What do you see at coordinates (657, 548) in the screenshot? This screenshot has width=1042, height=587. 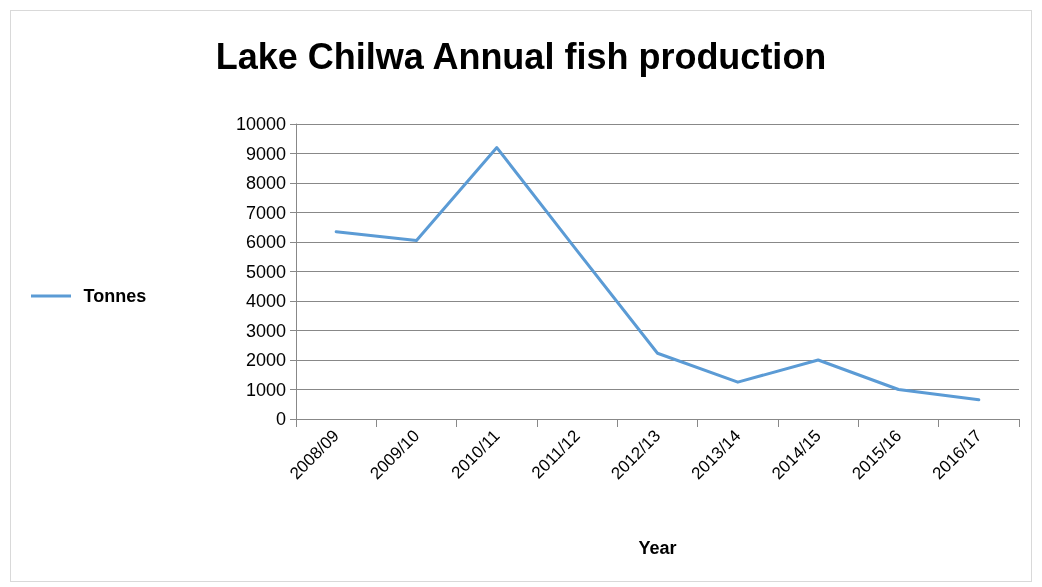 I see `x-axis-title: Year` at bounding box center [657, 548].